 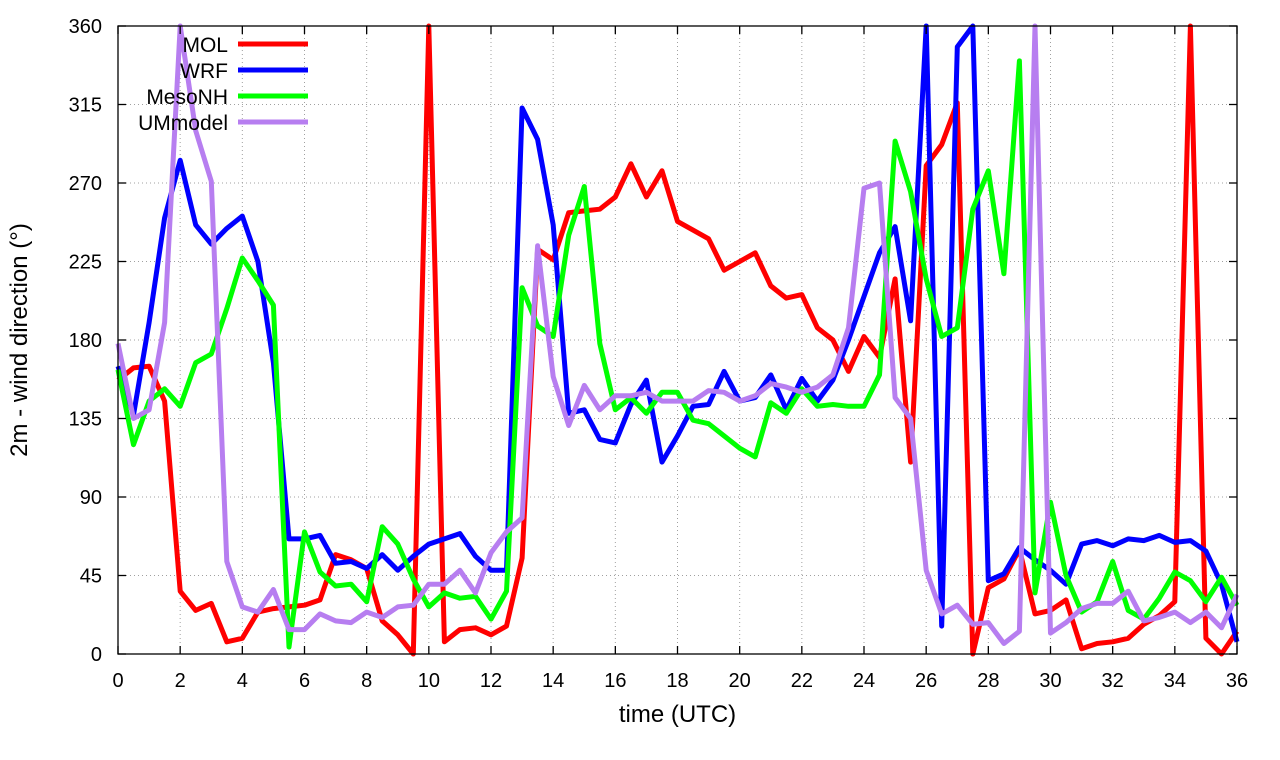 What do you see at coordinates (1050, 681) in the screenshot?
I see `x-tick-label: 30` at bounding box center [1050, 681].